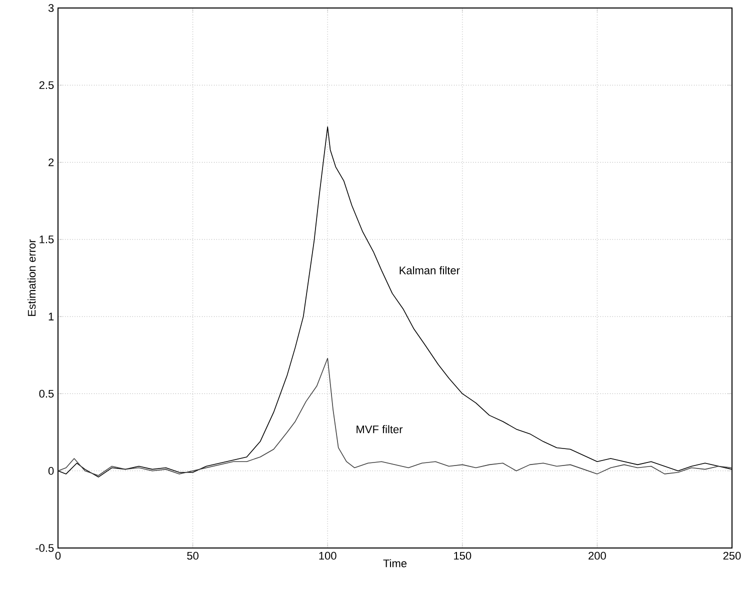 The width and height of the screenshot is (750, 590). I want to click on y-tick-label: 2, so click(51, 162).